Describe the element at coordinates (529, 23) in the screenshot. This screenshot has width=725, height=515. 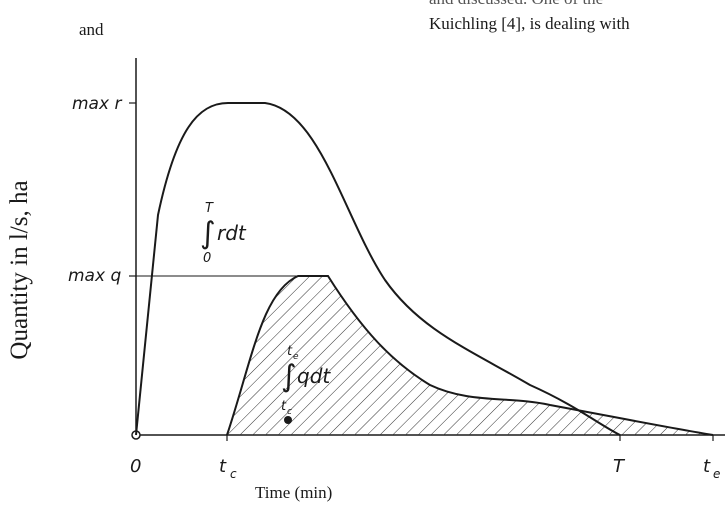
I see `top-right-text-line2: Kuichling [4], is dealing with` at that location.